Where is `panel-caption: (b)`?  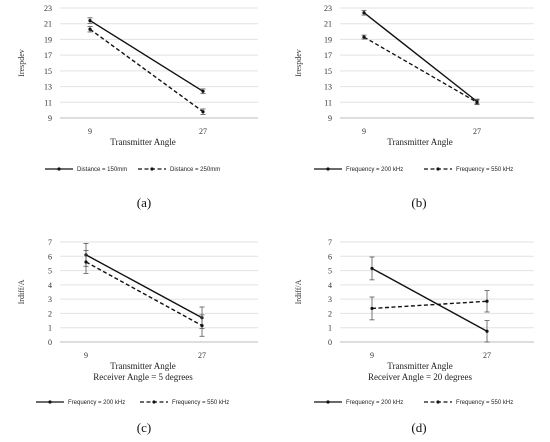
panel-caption: (b) is located at coordinates (418, 202).